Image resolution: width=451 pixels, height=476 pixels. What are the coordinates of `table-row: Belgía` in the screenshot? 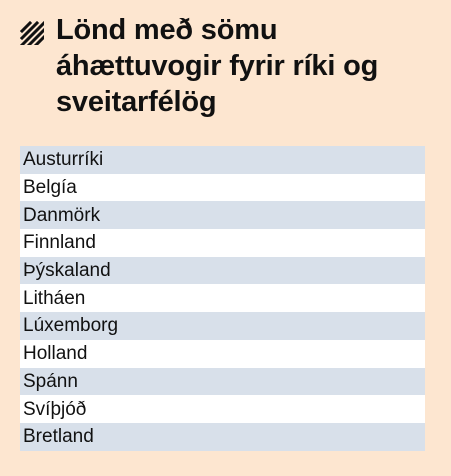 It's located at (222, 187).